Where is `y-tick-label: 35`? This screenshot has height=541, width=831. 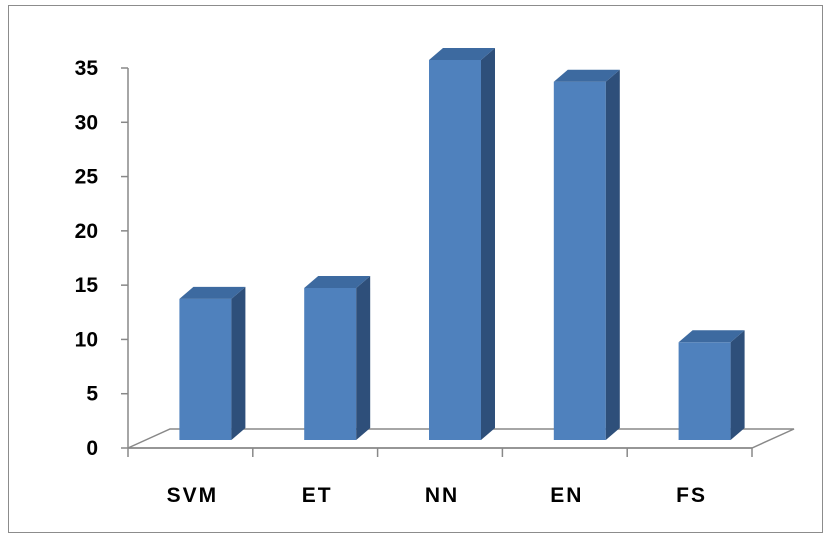
y-tick-label: 35 is located at coordinates (87, 68).